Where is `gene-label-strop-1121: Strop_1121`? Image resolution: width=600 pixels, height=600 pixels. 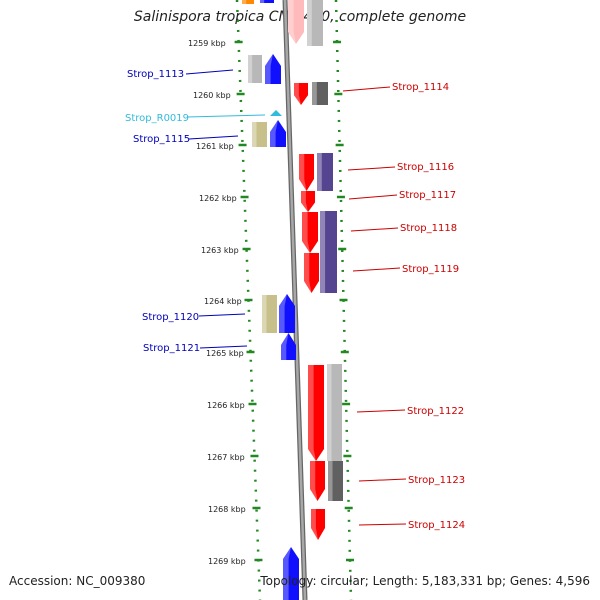
gene-label-strop-1121: Strop_1121 is located at coordinates (171, 348).